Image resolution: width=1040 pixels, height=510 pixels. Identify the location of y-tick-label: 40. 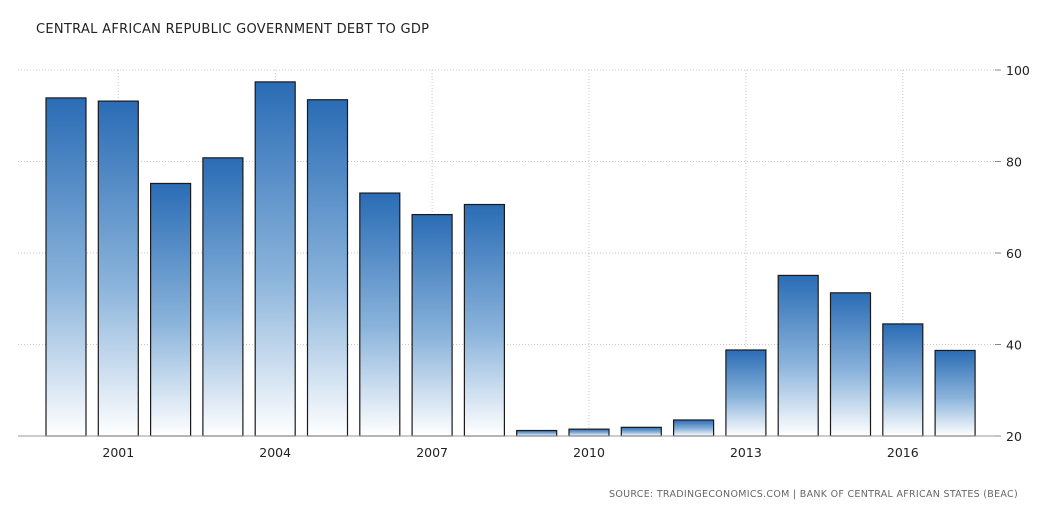
(1014, 345).